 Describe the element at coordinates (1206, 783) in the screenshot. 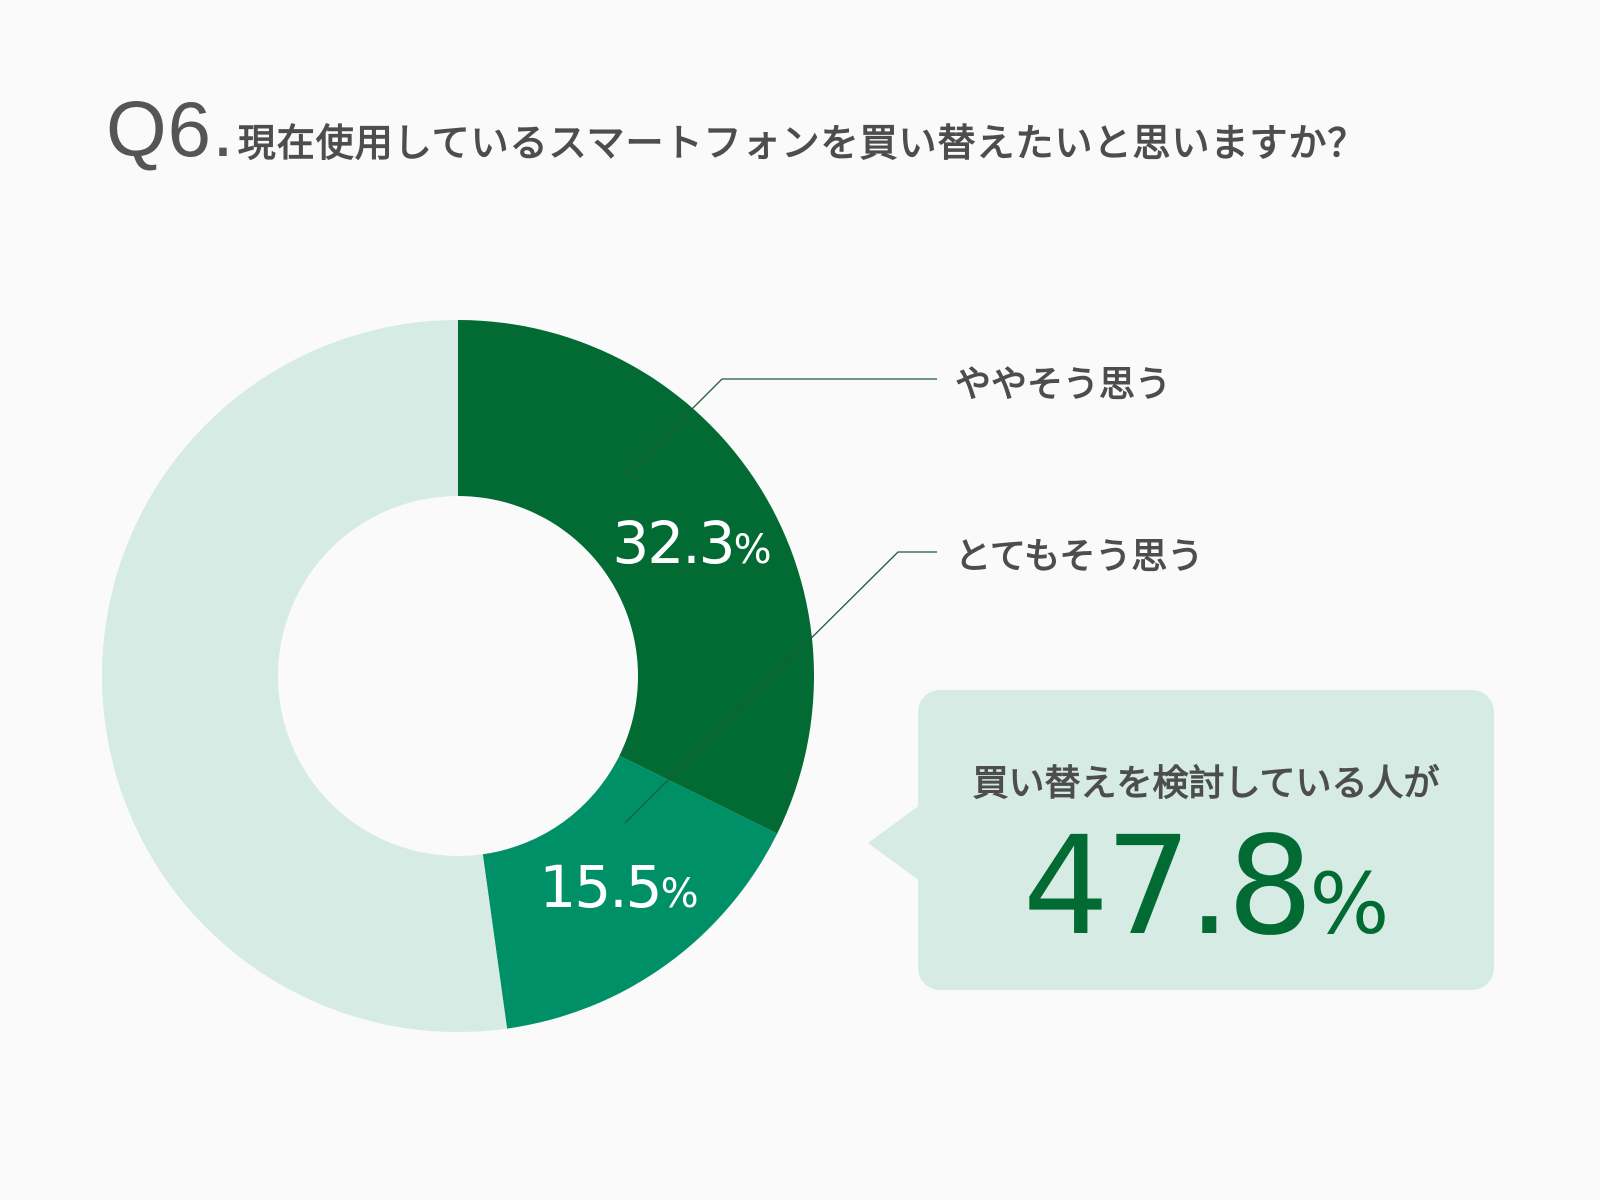

I see `callout-text: 買い替えを検討している人が` at that location.